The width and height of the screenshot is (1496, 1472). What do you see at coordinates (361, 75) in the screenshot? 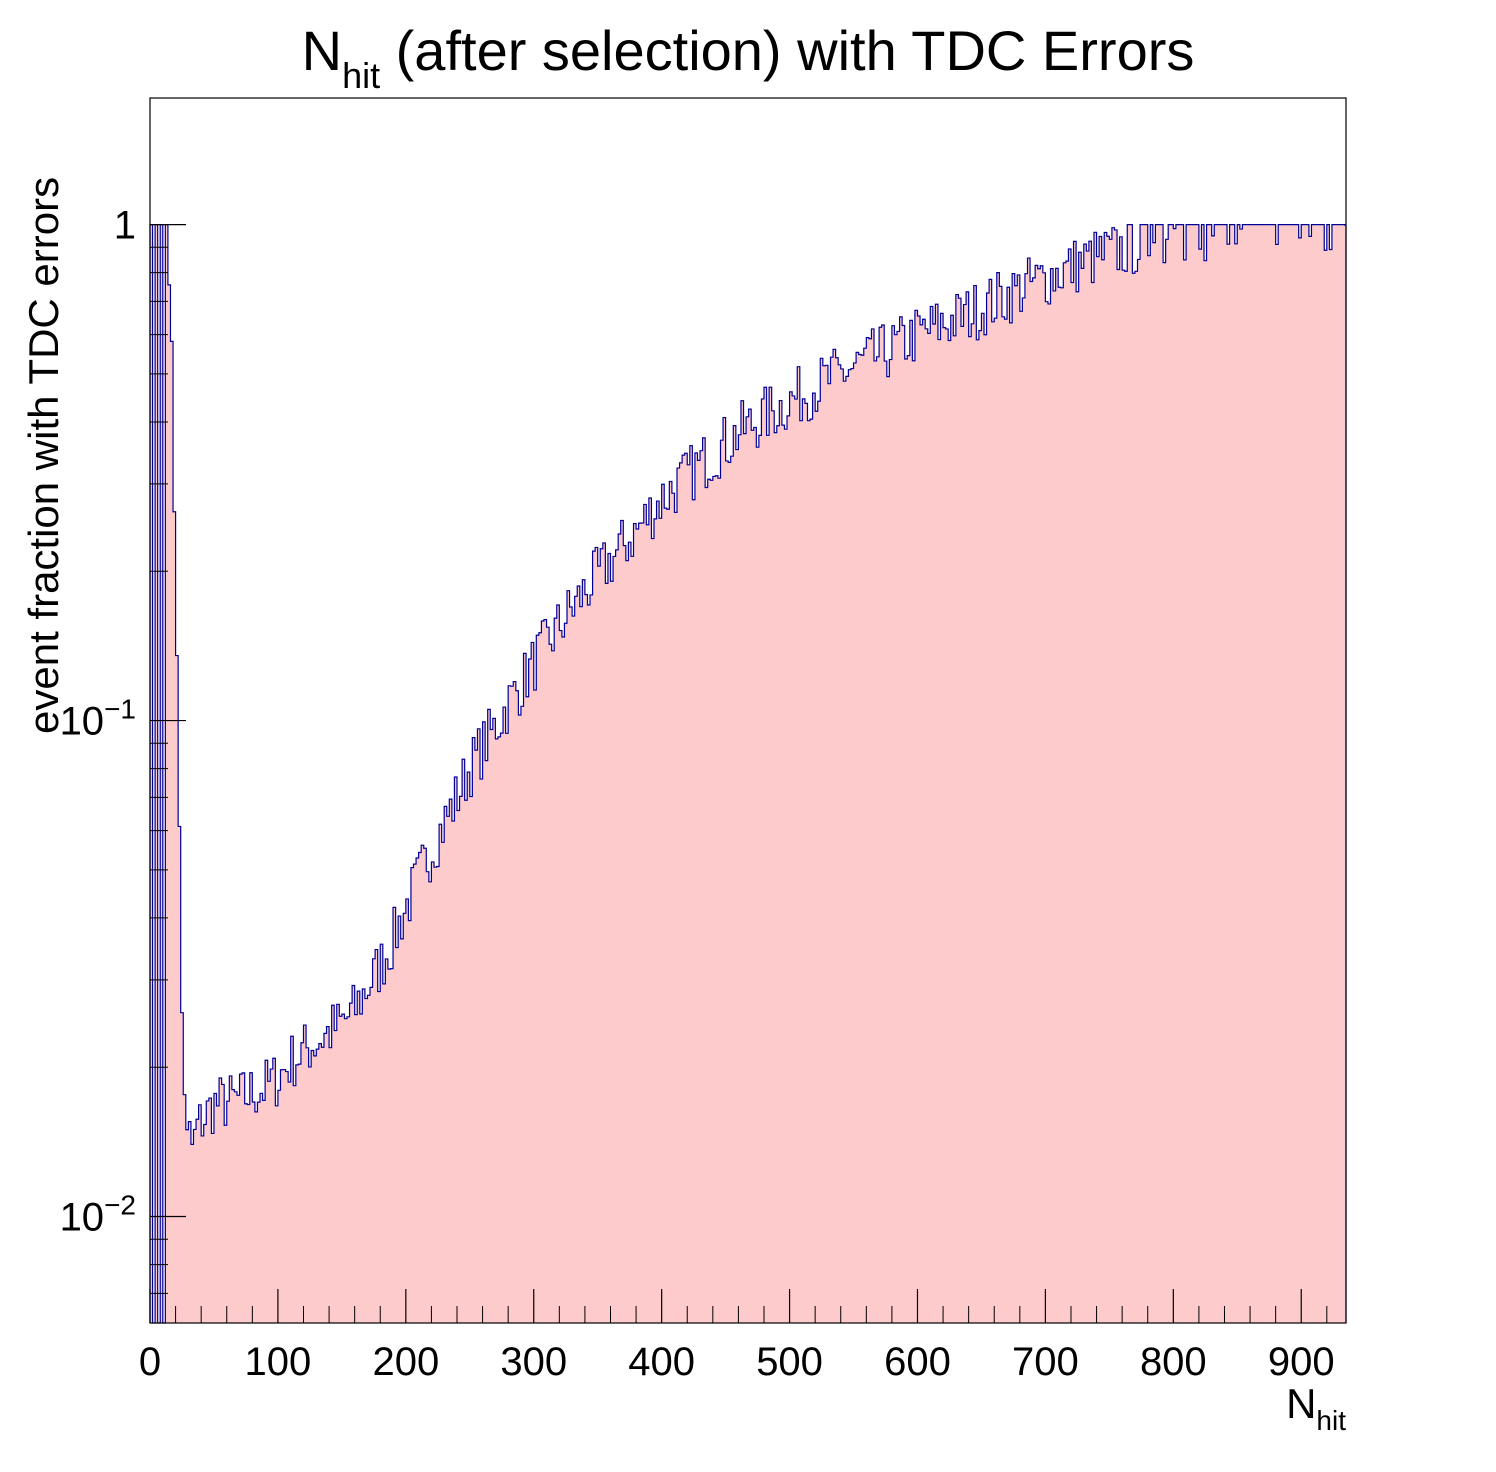
I see `chart-title-subscript: hit` at bounding box center [361, 75].